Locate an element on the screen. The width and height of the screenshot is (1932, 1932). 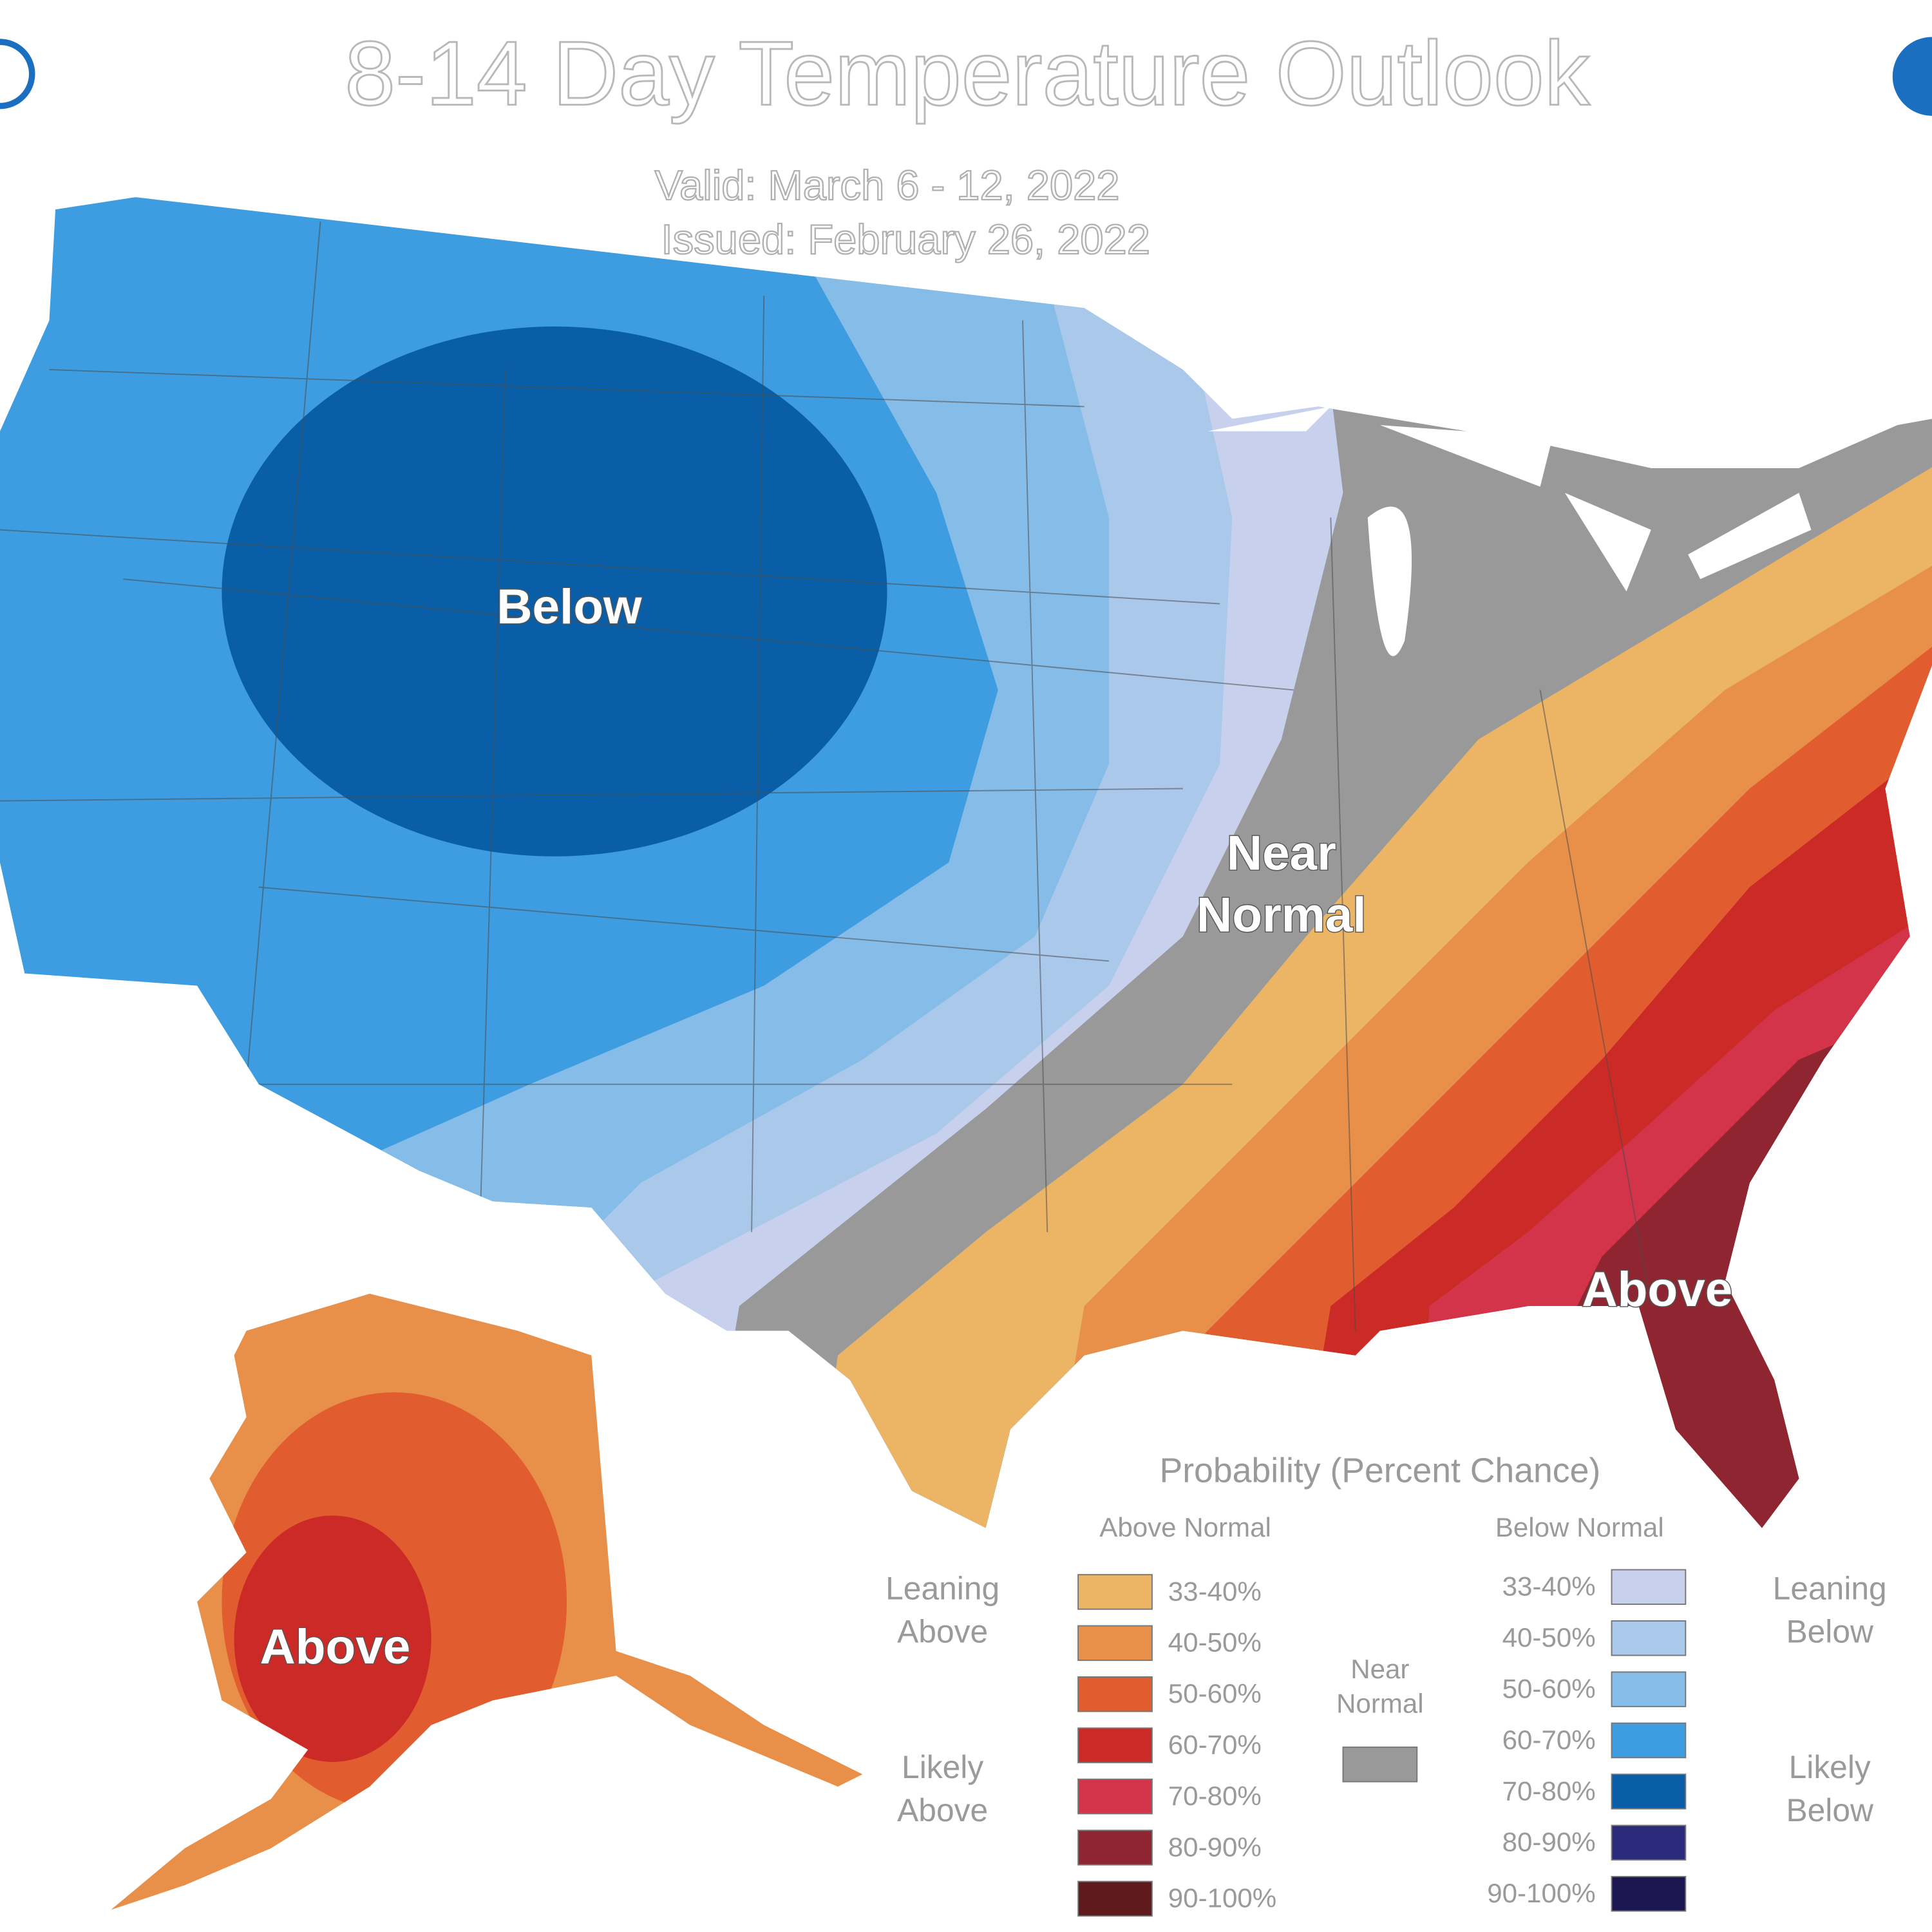
map-label: Normal is located at coordinates (1282, 914).